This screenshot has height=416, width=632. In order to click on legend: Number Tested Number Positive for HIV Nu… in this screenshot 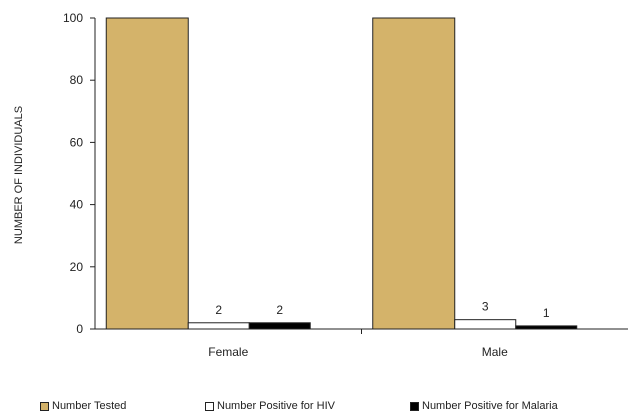, I will do `click(316, 408)`.